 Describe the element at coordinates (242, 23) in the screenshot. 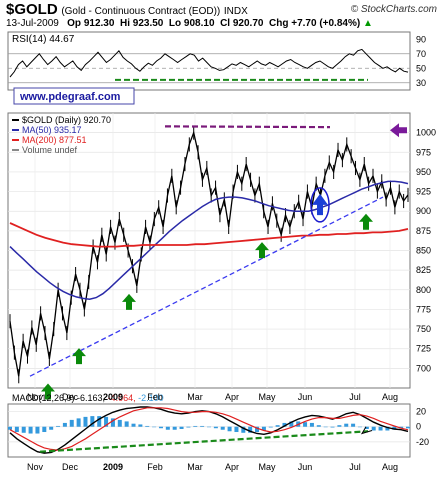

I see `quote-close: Cl 920.70` at that location.